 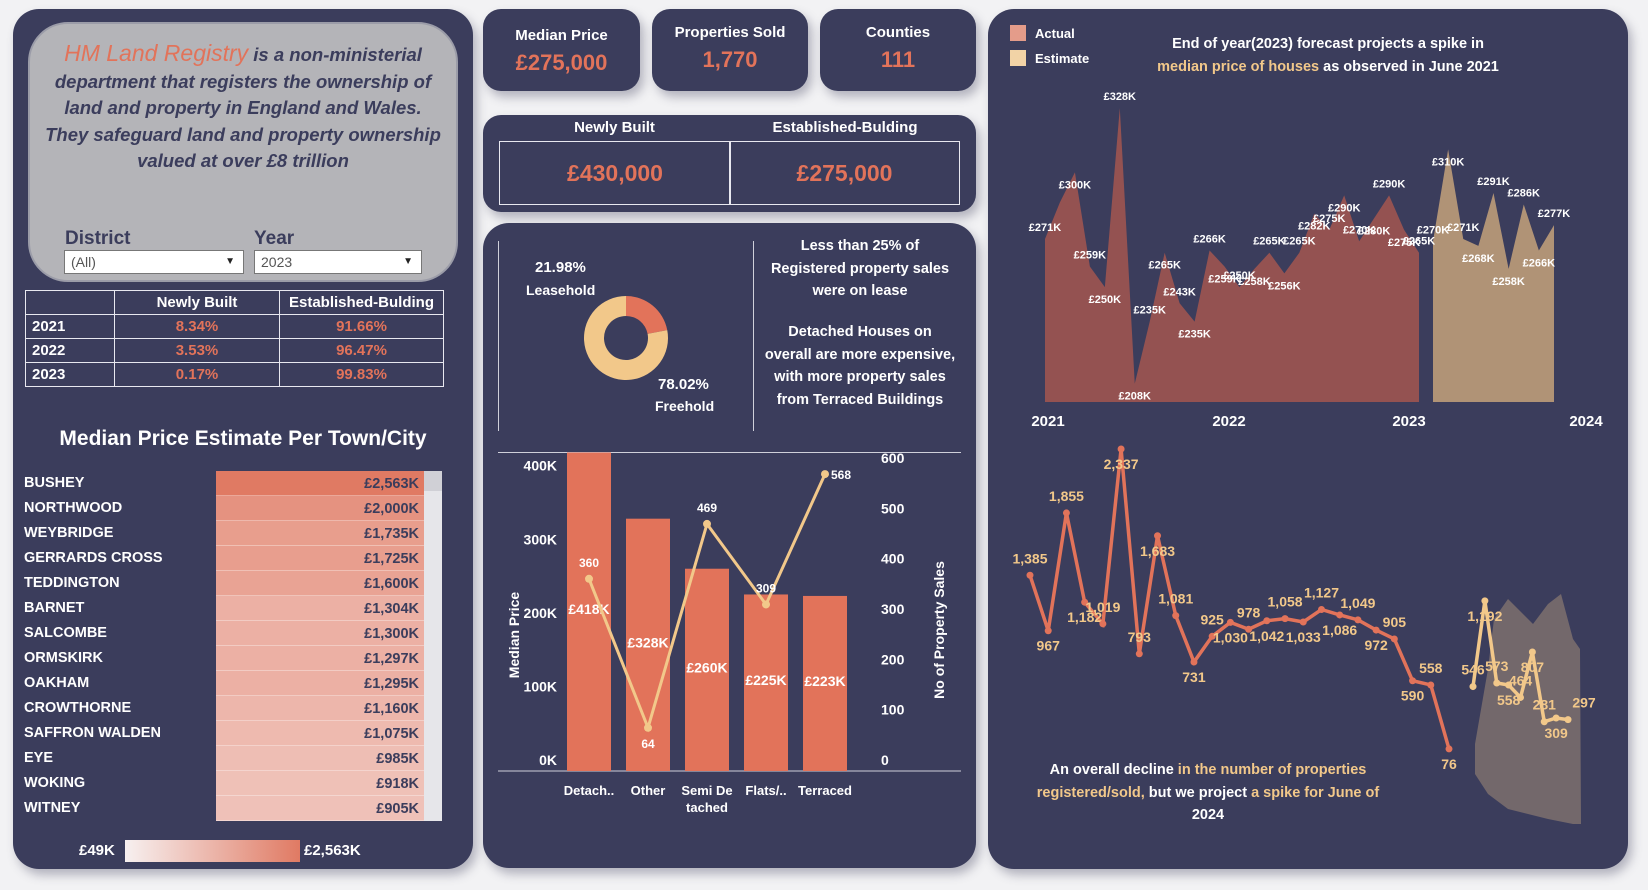 What do you see at coordinates (433, 481) in the screenshot?
I see `scrollbar-thumb` at bounding box center [433, 481].